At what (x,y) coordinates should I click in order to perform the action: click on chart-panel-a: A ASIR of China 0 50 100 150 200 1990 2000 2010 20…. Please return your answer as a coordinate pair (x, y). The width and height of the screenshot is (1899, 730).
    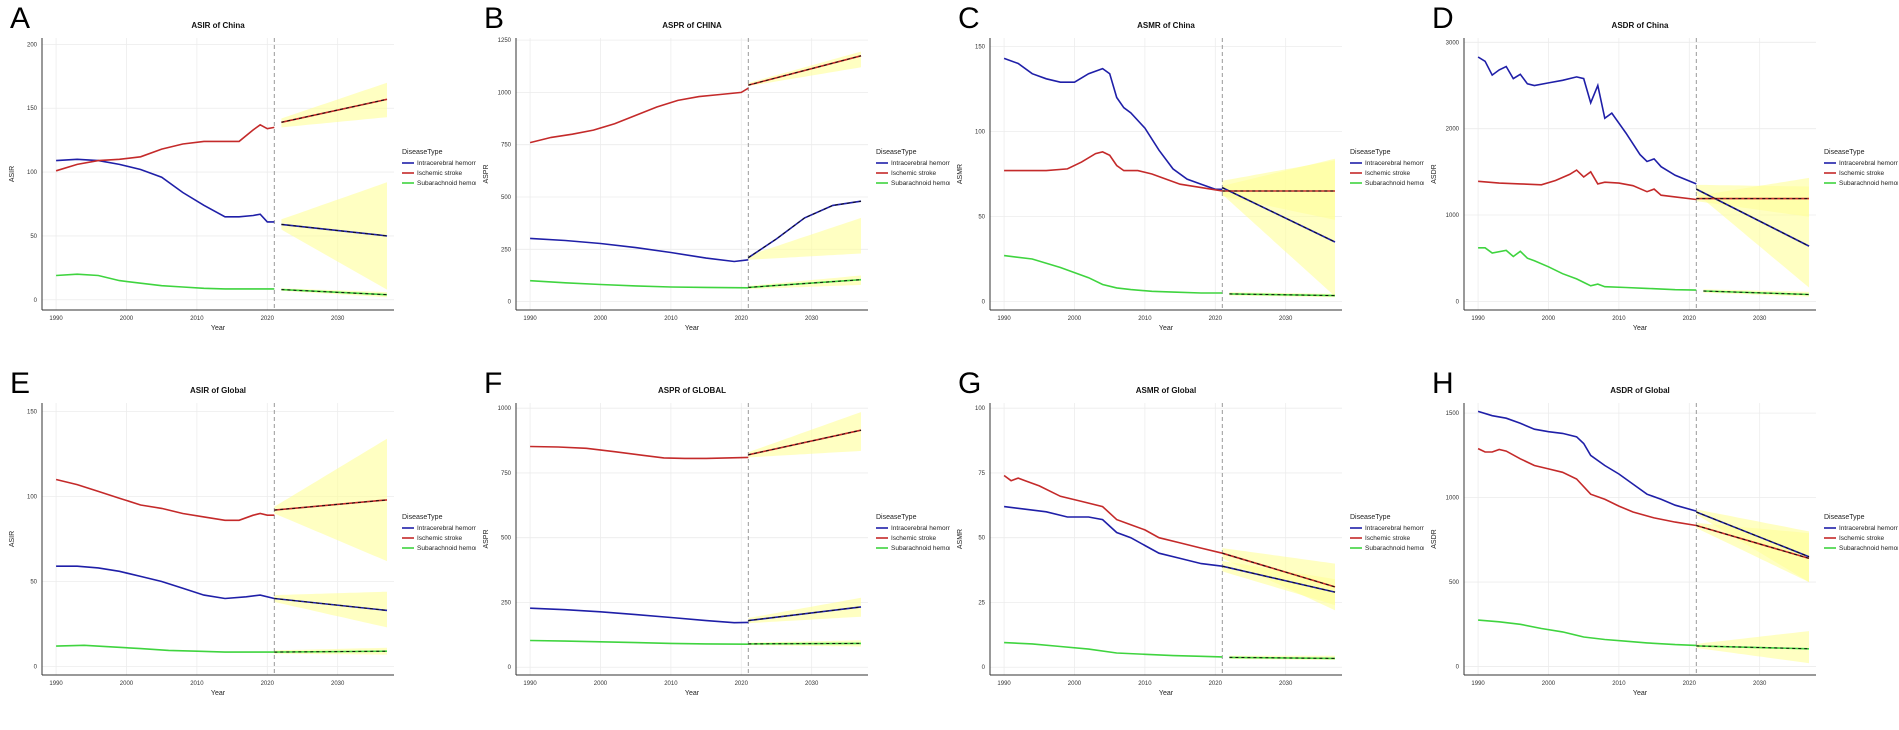
    Looking at the image, I should click on (242, 167).